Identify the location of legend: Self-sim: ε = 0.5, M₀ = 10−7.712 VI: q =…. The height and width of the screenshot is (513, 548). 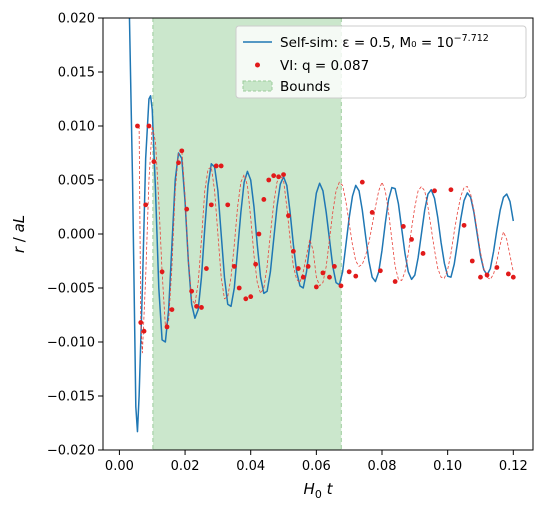
(381, 62).